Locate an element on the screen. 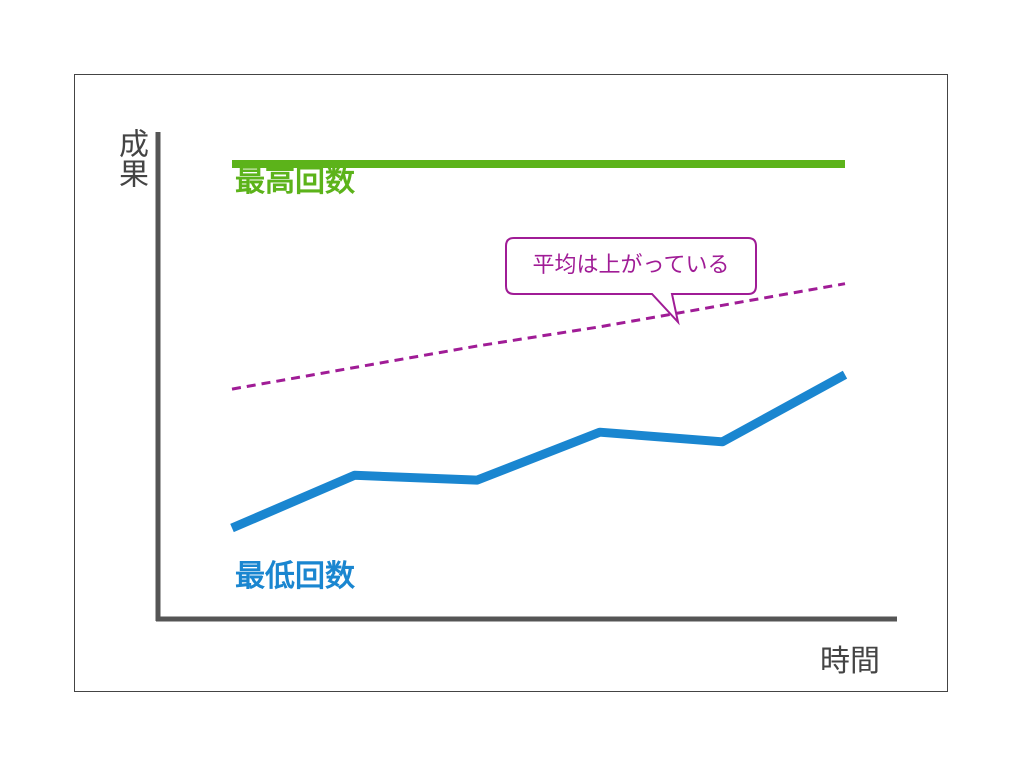 The image size is (1024, 768). x-axis-label: 時間 is located at coordinates (850, 661).